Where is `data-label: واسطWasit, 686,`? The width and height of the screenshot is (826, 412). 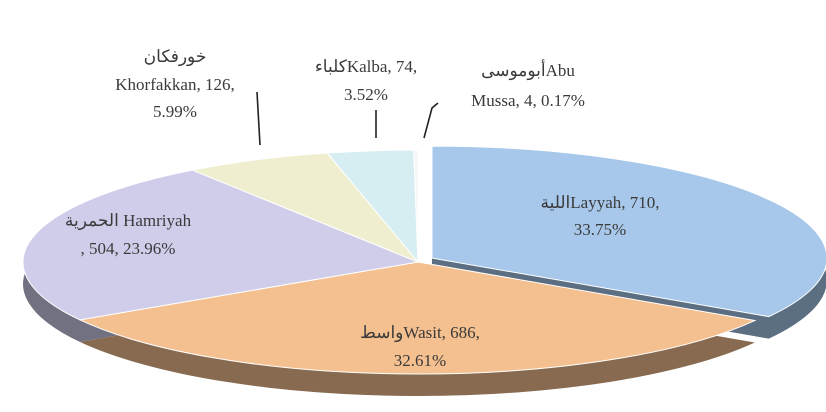
data-label: واسطWasit, 686, is located at coordinates (420, 333).